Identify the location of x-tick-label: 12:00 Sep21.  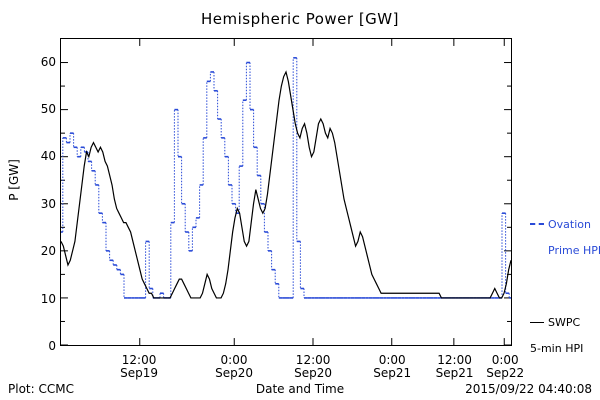
(454, 366).